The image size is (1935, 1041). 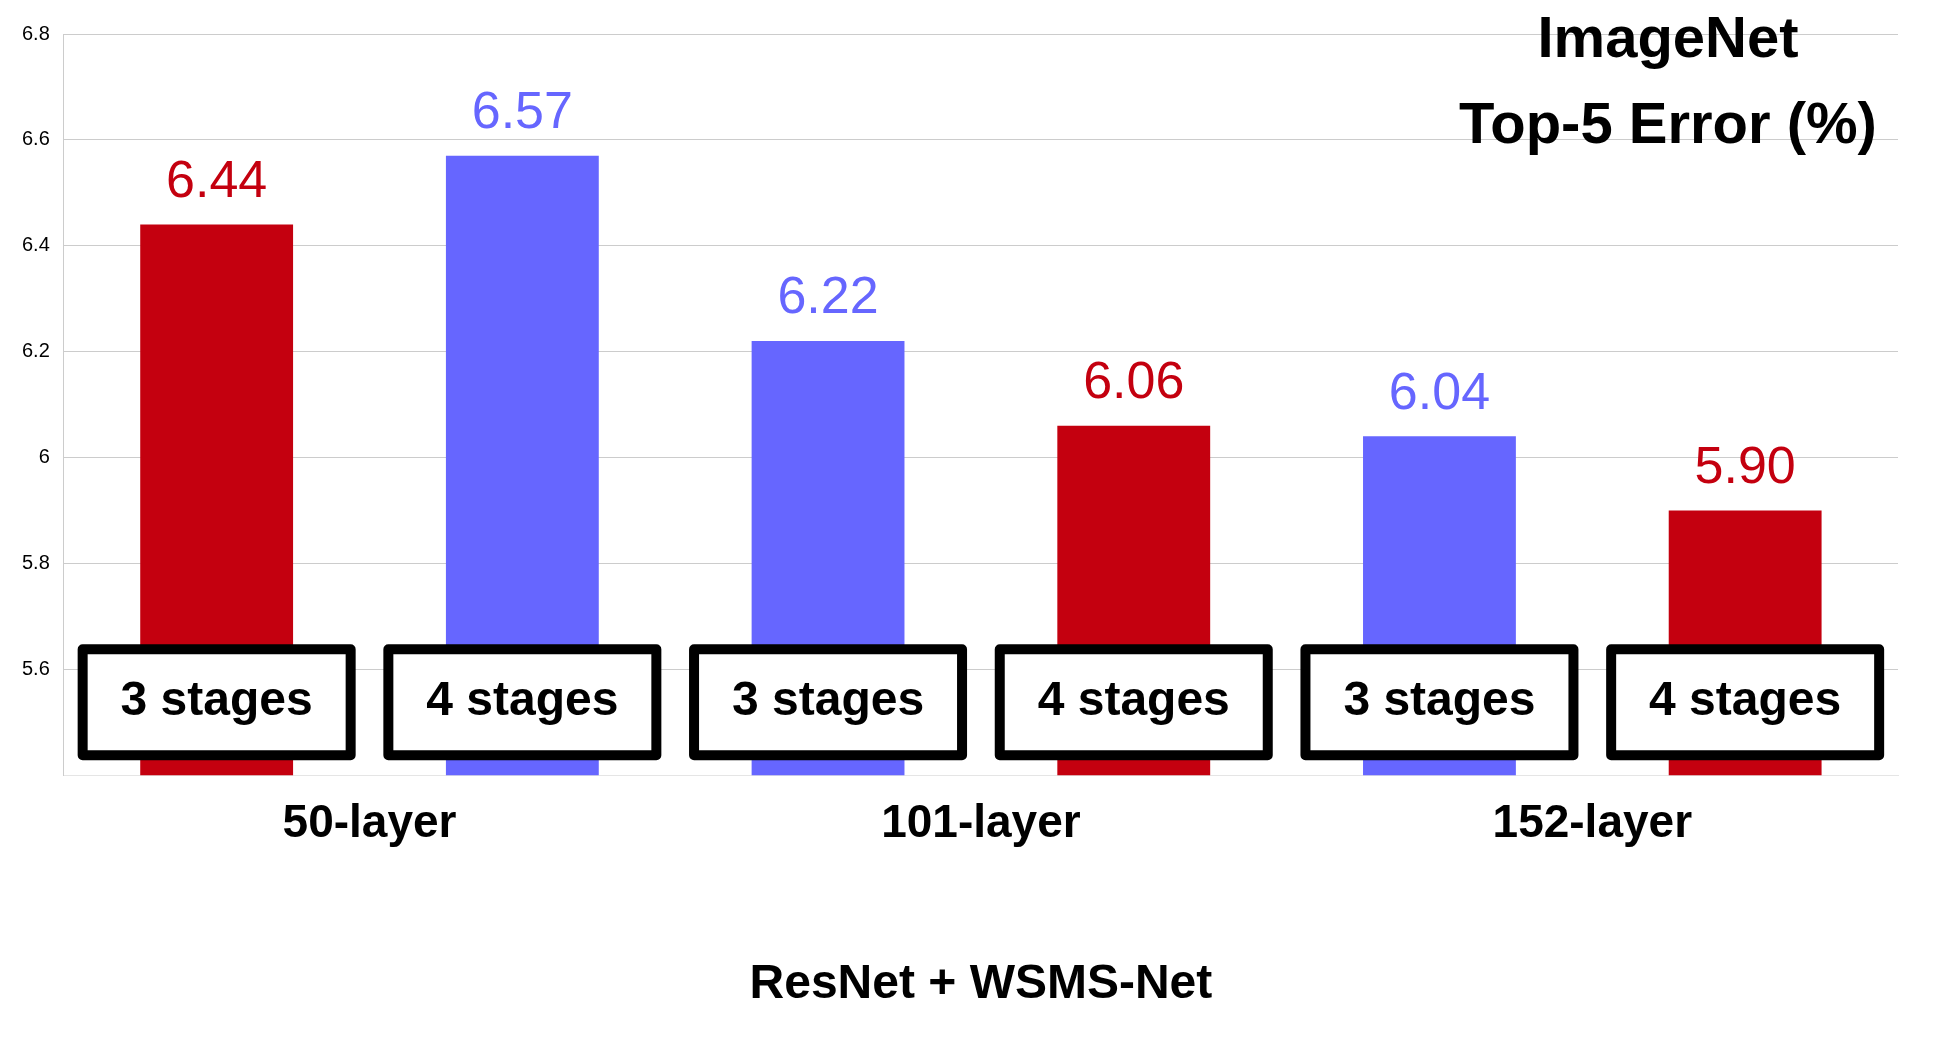 I want to click on y-tick-label: 6, so click(x=44, y=456).